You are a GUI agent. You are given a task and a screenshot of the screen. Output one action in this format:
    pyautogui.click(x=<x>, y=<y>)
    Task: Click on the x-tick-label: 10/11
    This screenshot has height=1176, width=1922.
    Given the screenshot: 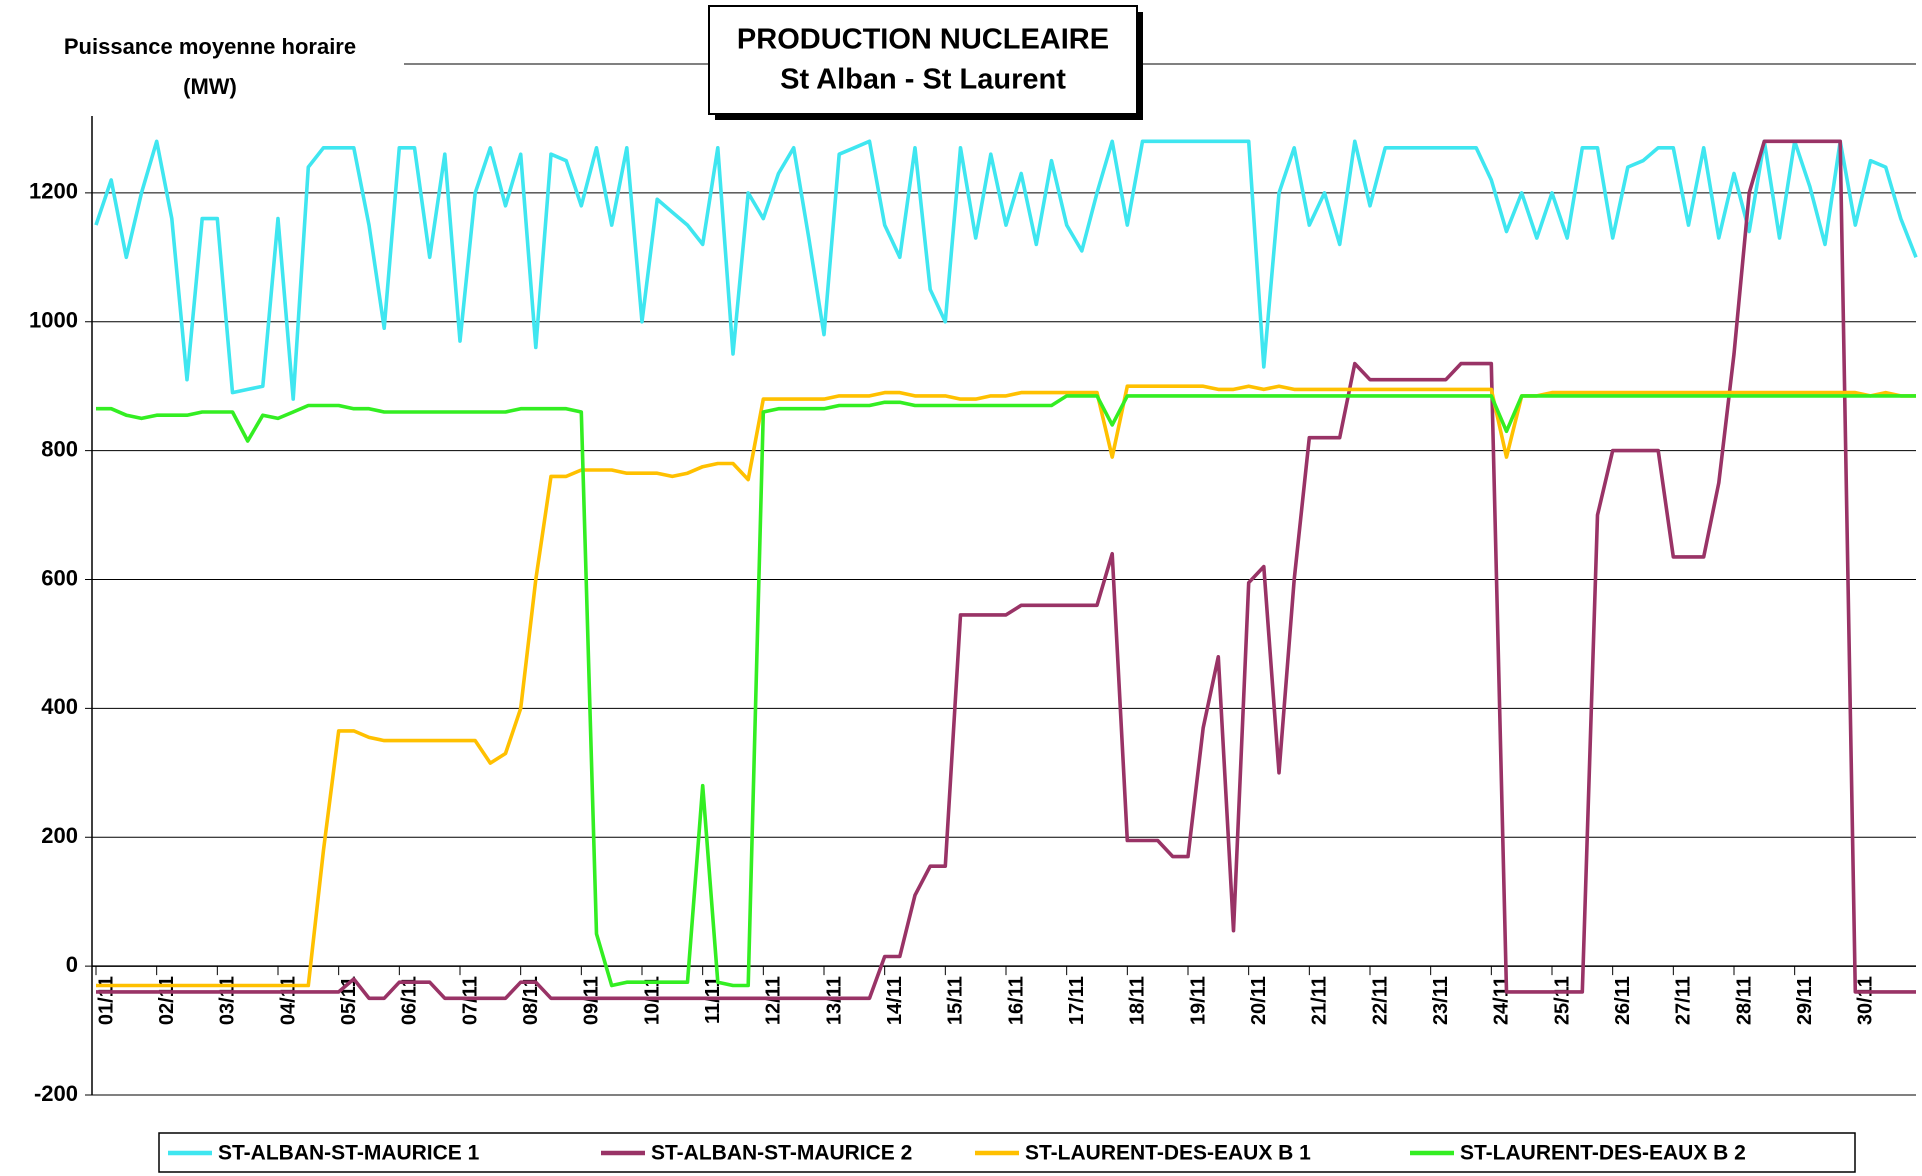 What is the action you would take?
    pyautogui.click(x=652, y=1000)
    